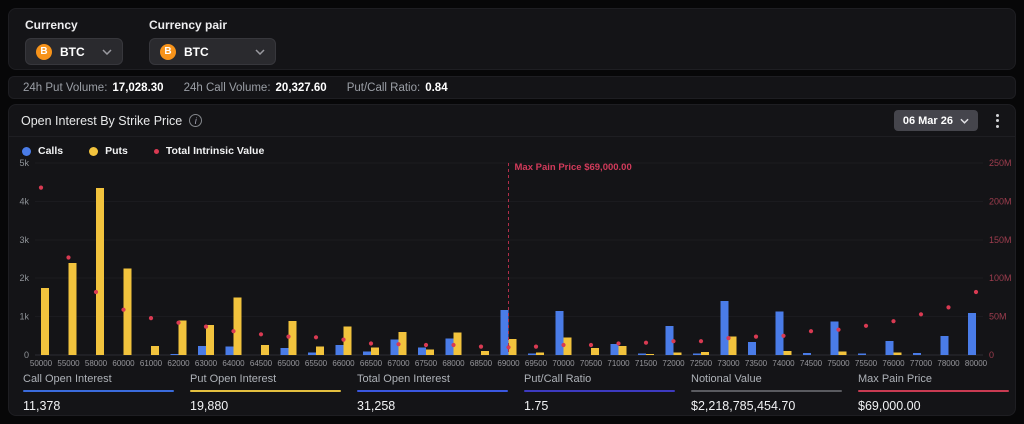  Describe the element at coordinates (196, 120) in the screenshot. I see `info-icon: i` at that location.